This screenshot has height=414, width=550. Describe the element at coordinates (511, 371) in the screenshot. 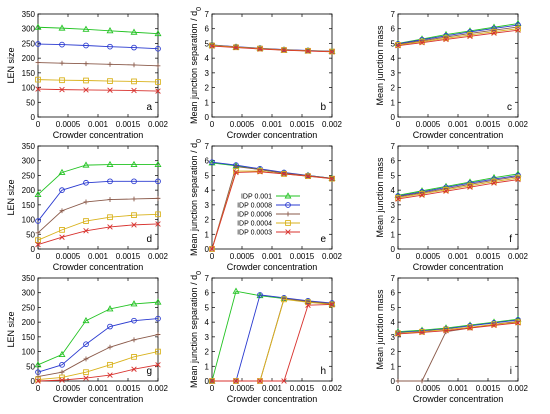

I see `panel-label: i` at that location.